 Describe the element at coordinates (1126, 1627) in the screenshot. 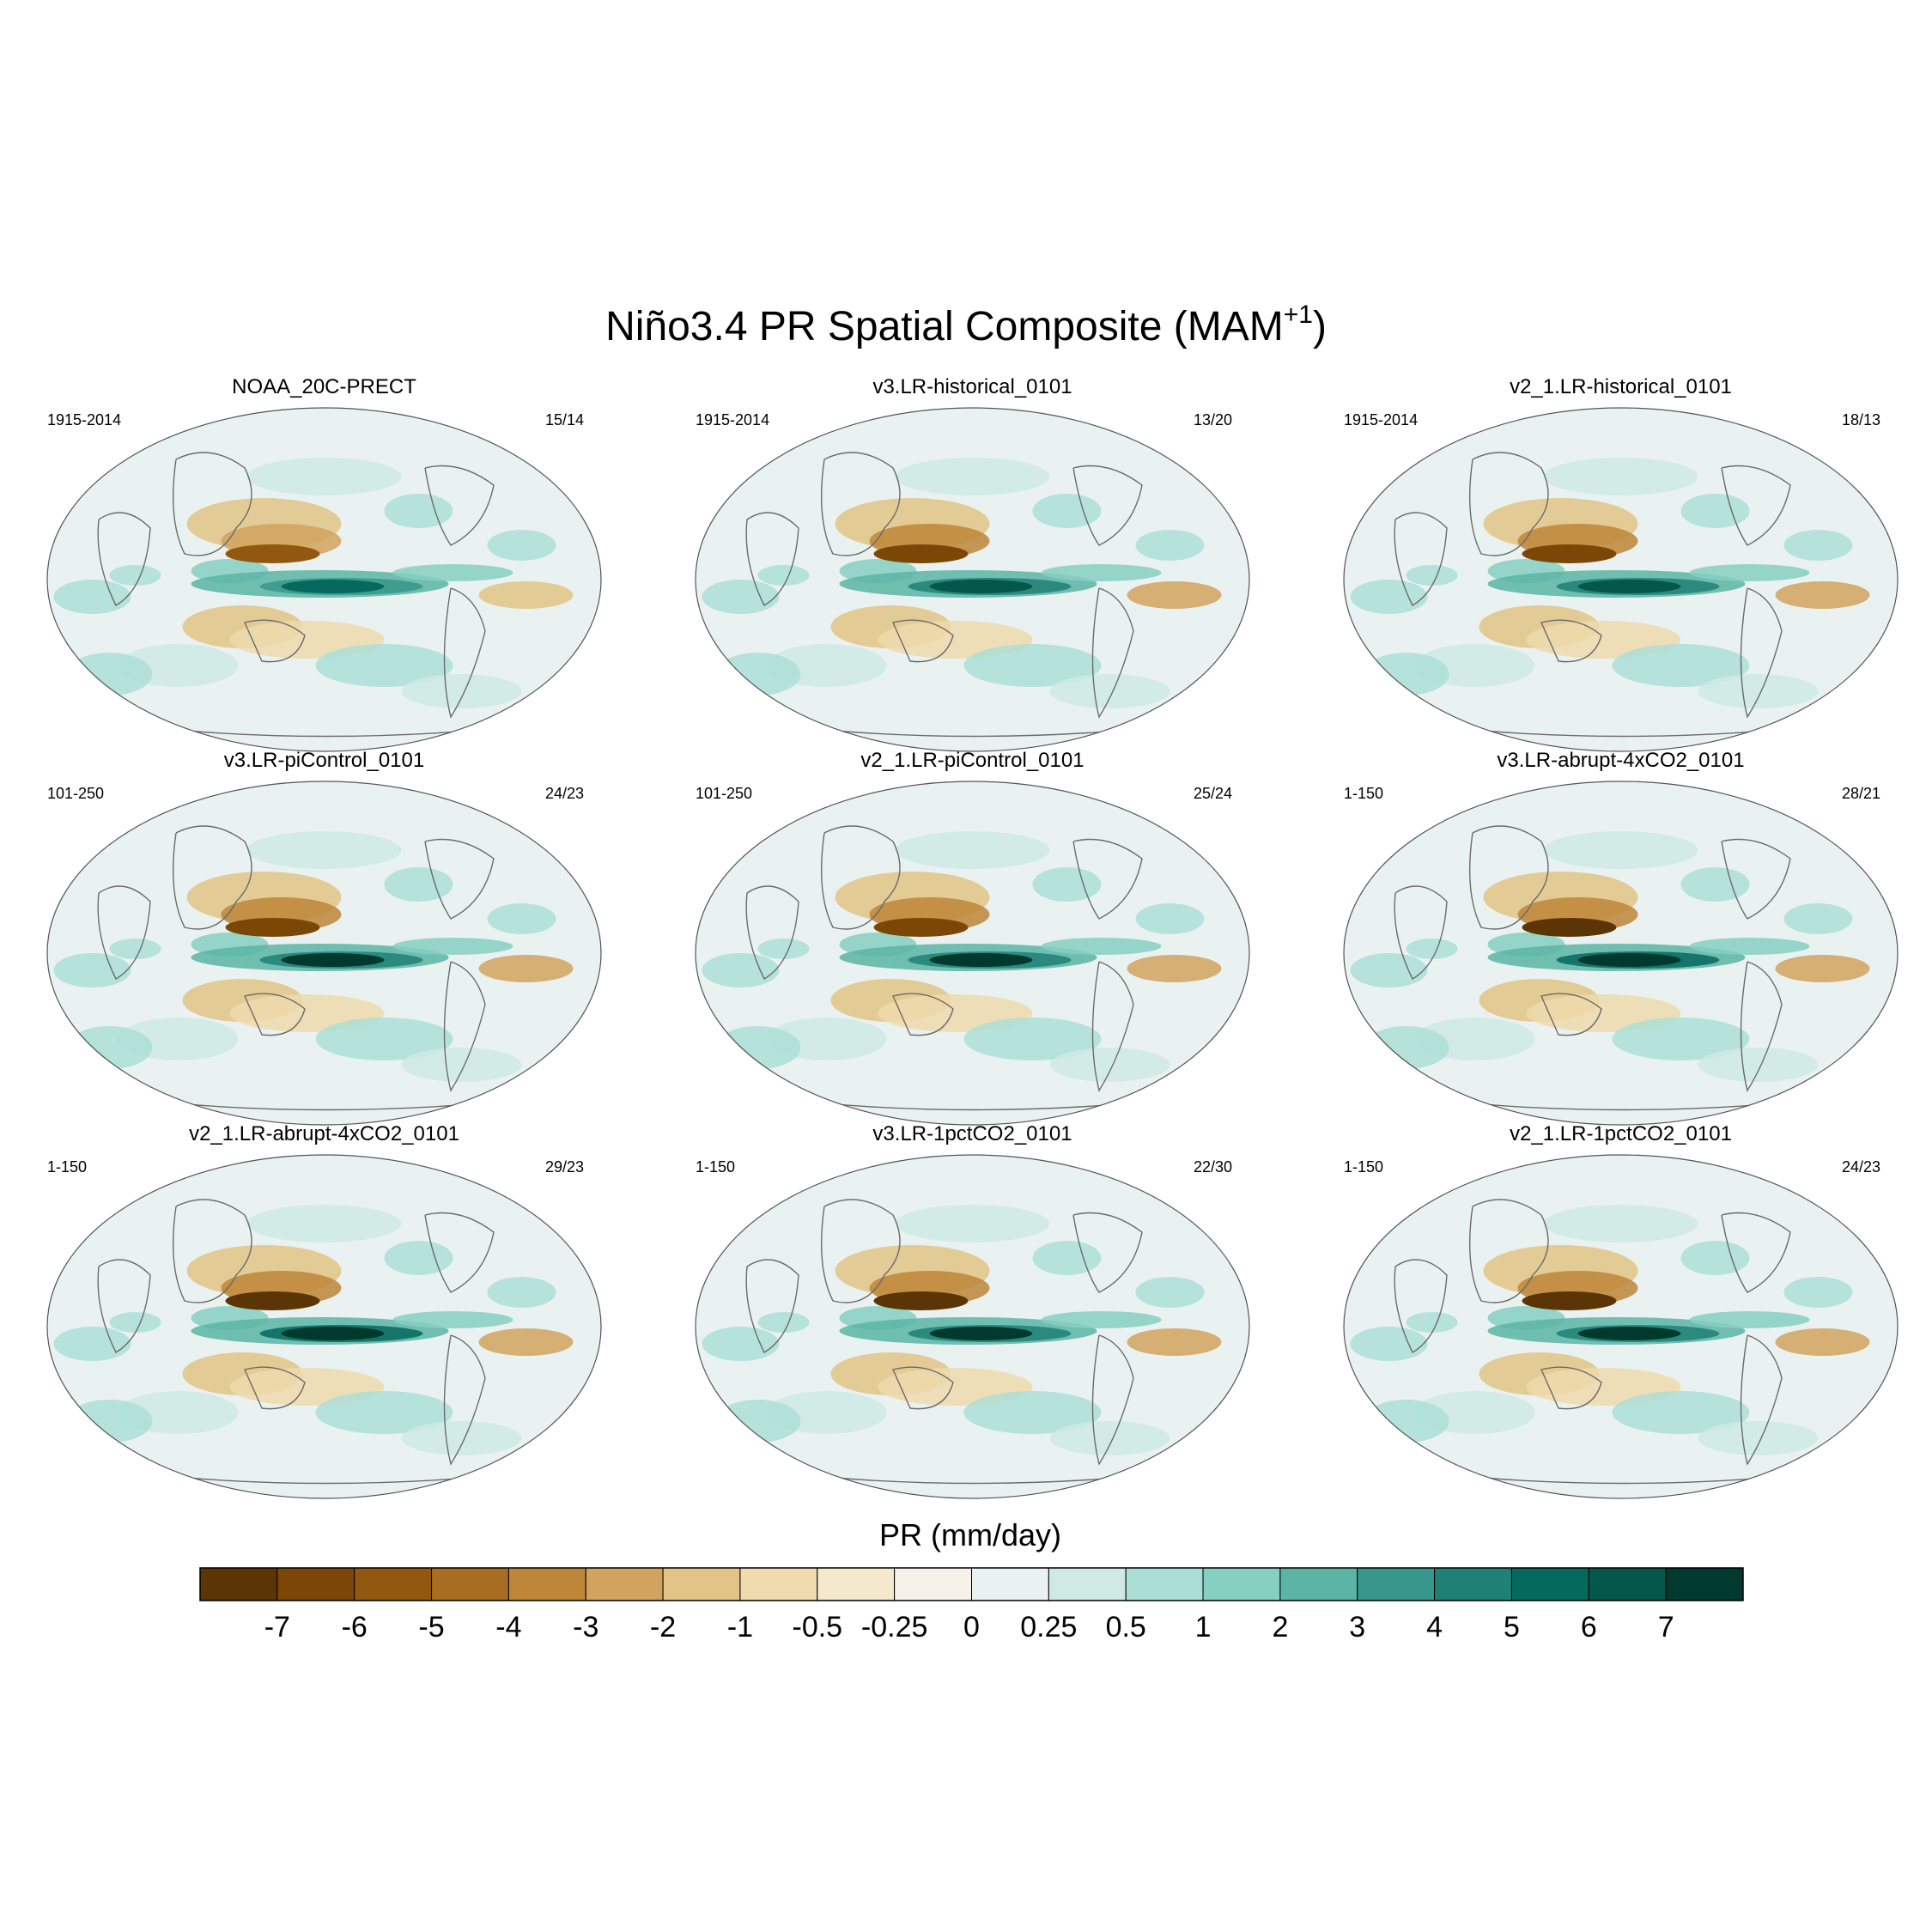

I see `colorbar-tick-label: 0.5` at that location.